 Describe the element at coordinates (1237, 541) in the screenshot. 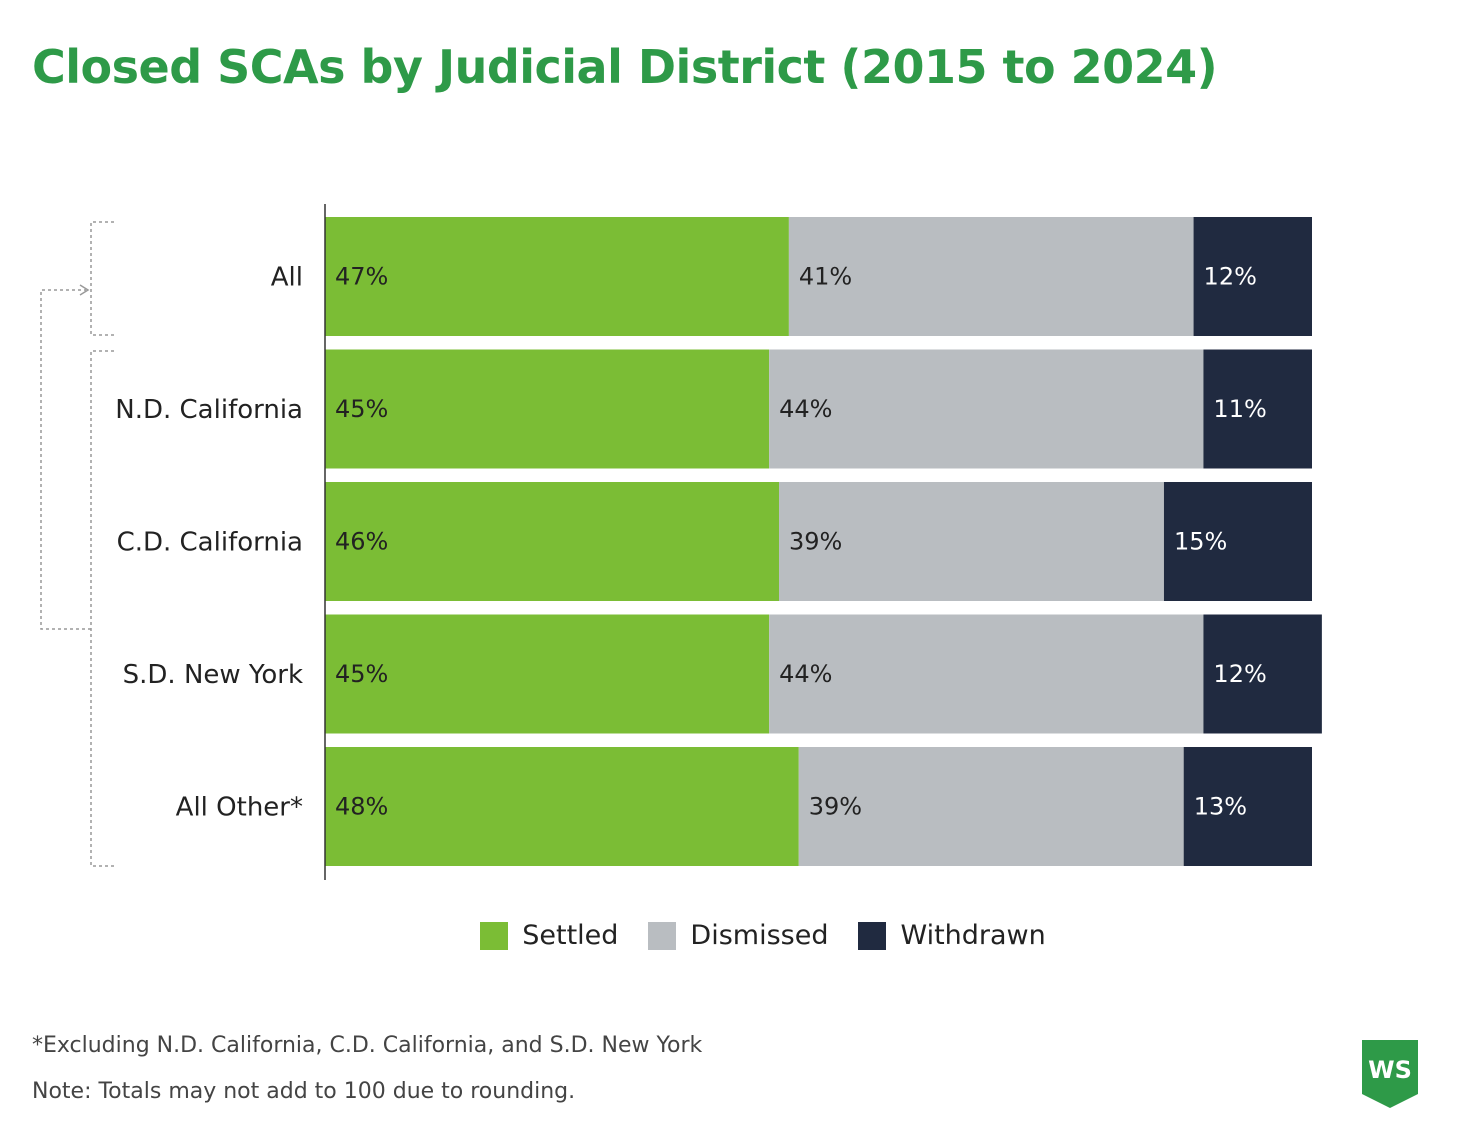

I see `bar-withdrawn-c-d-california` at that location.